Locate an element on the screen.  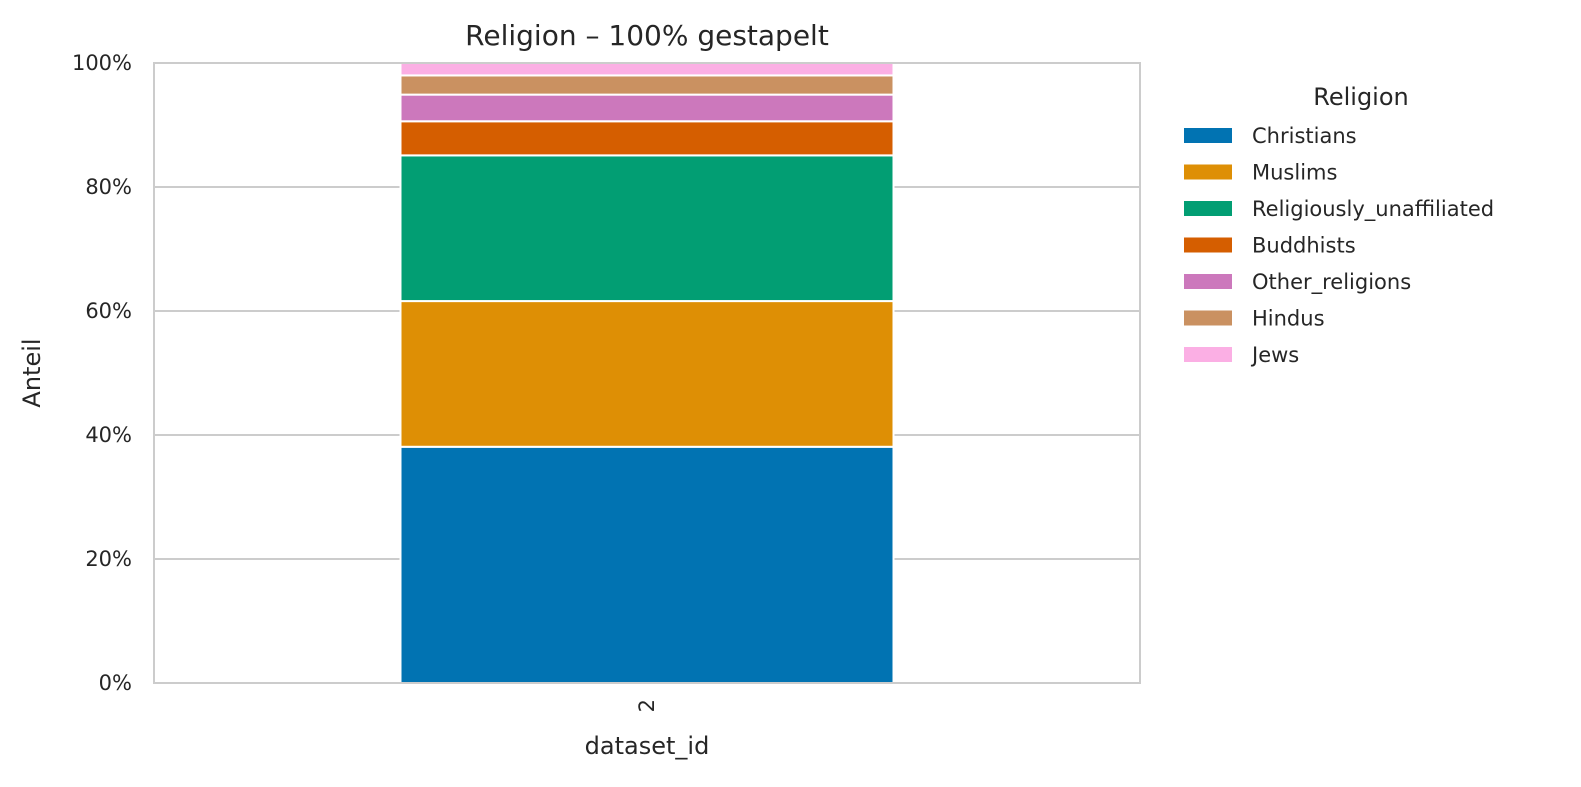
x-tick-label: 2 is located at coordinates (647, 705).